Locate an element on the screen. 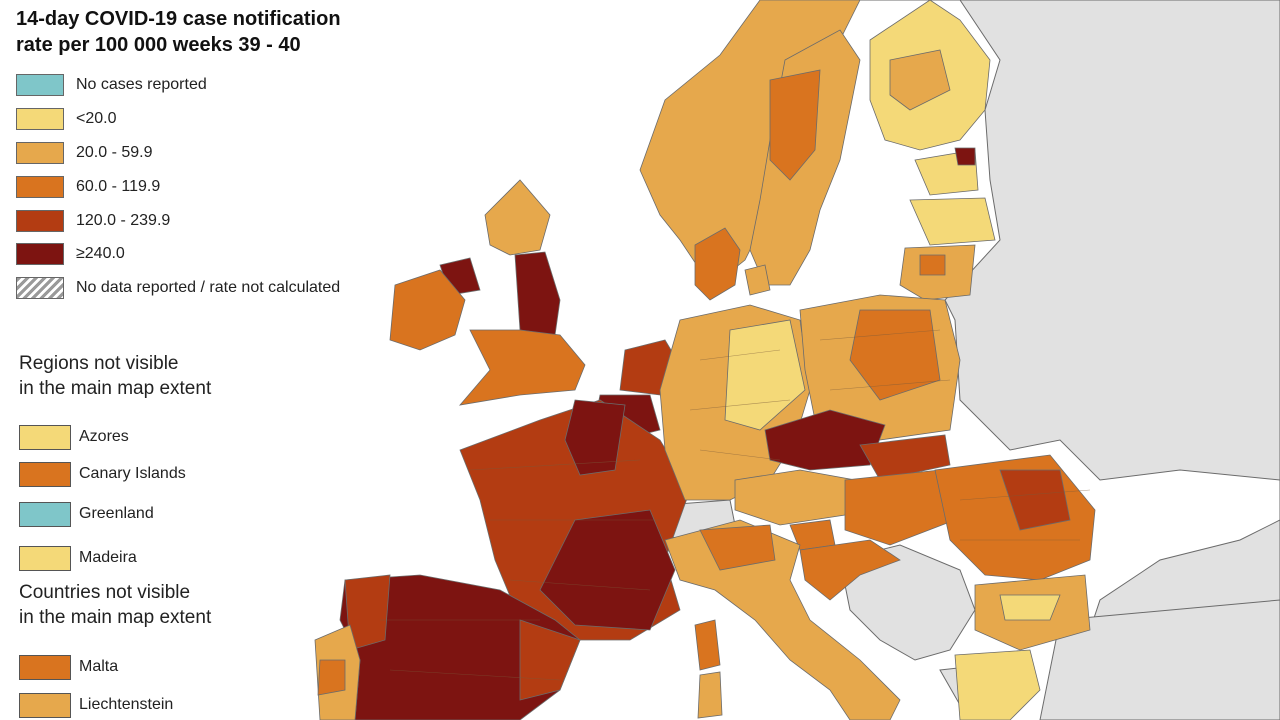 This screenshot has width=1280, height=720. sardinia is located at coordinates (707, 645).